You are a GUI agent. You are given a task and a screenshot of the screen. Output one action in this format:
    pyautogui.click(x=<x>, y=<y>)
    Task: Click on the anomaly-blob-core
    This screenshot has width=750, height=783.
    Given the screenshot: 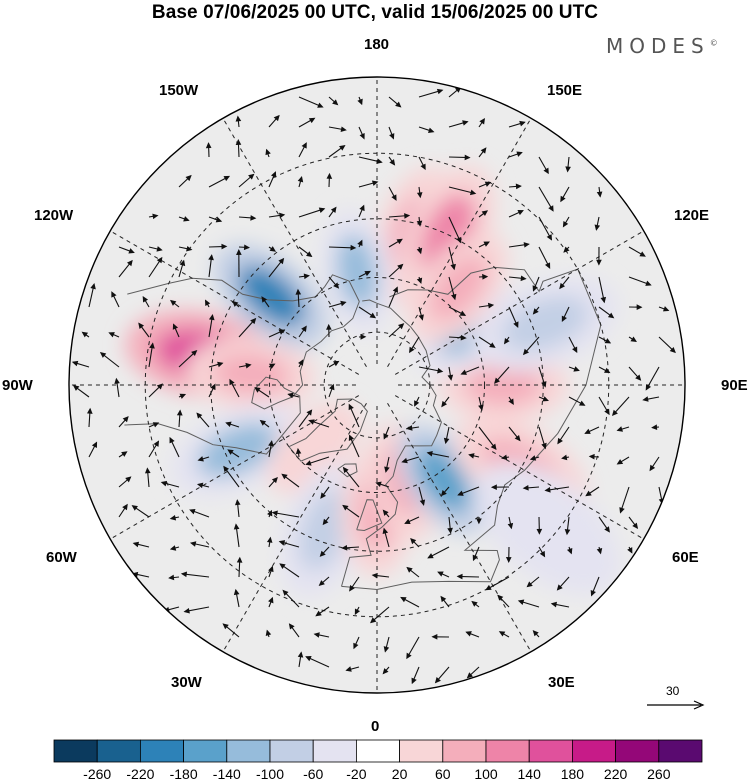 What is the action you would take?
    pyautogui.click(x=271, y=296)
    